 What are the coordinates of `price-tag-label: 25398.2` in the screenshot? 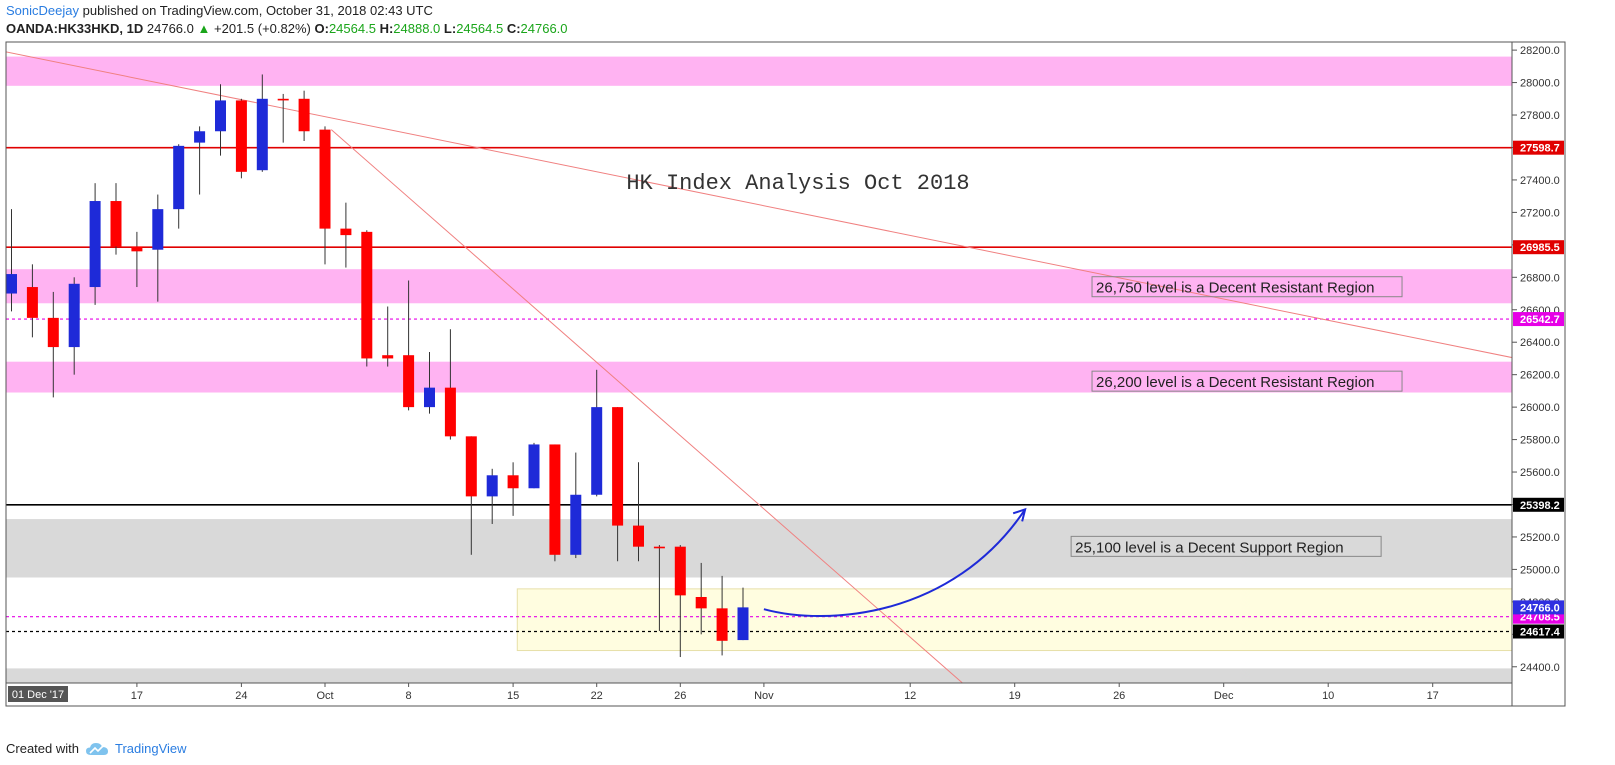 It's located at (1540, 506).